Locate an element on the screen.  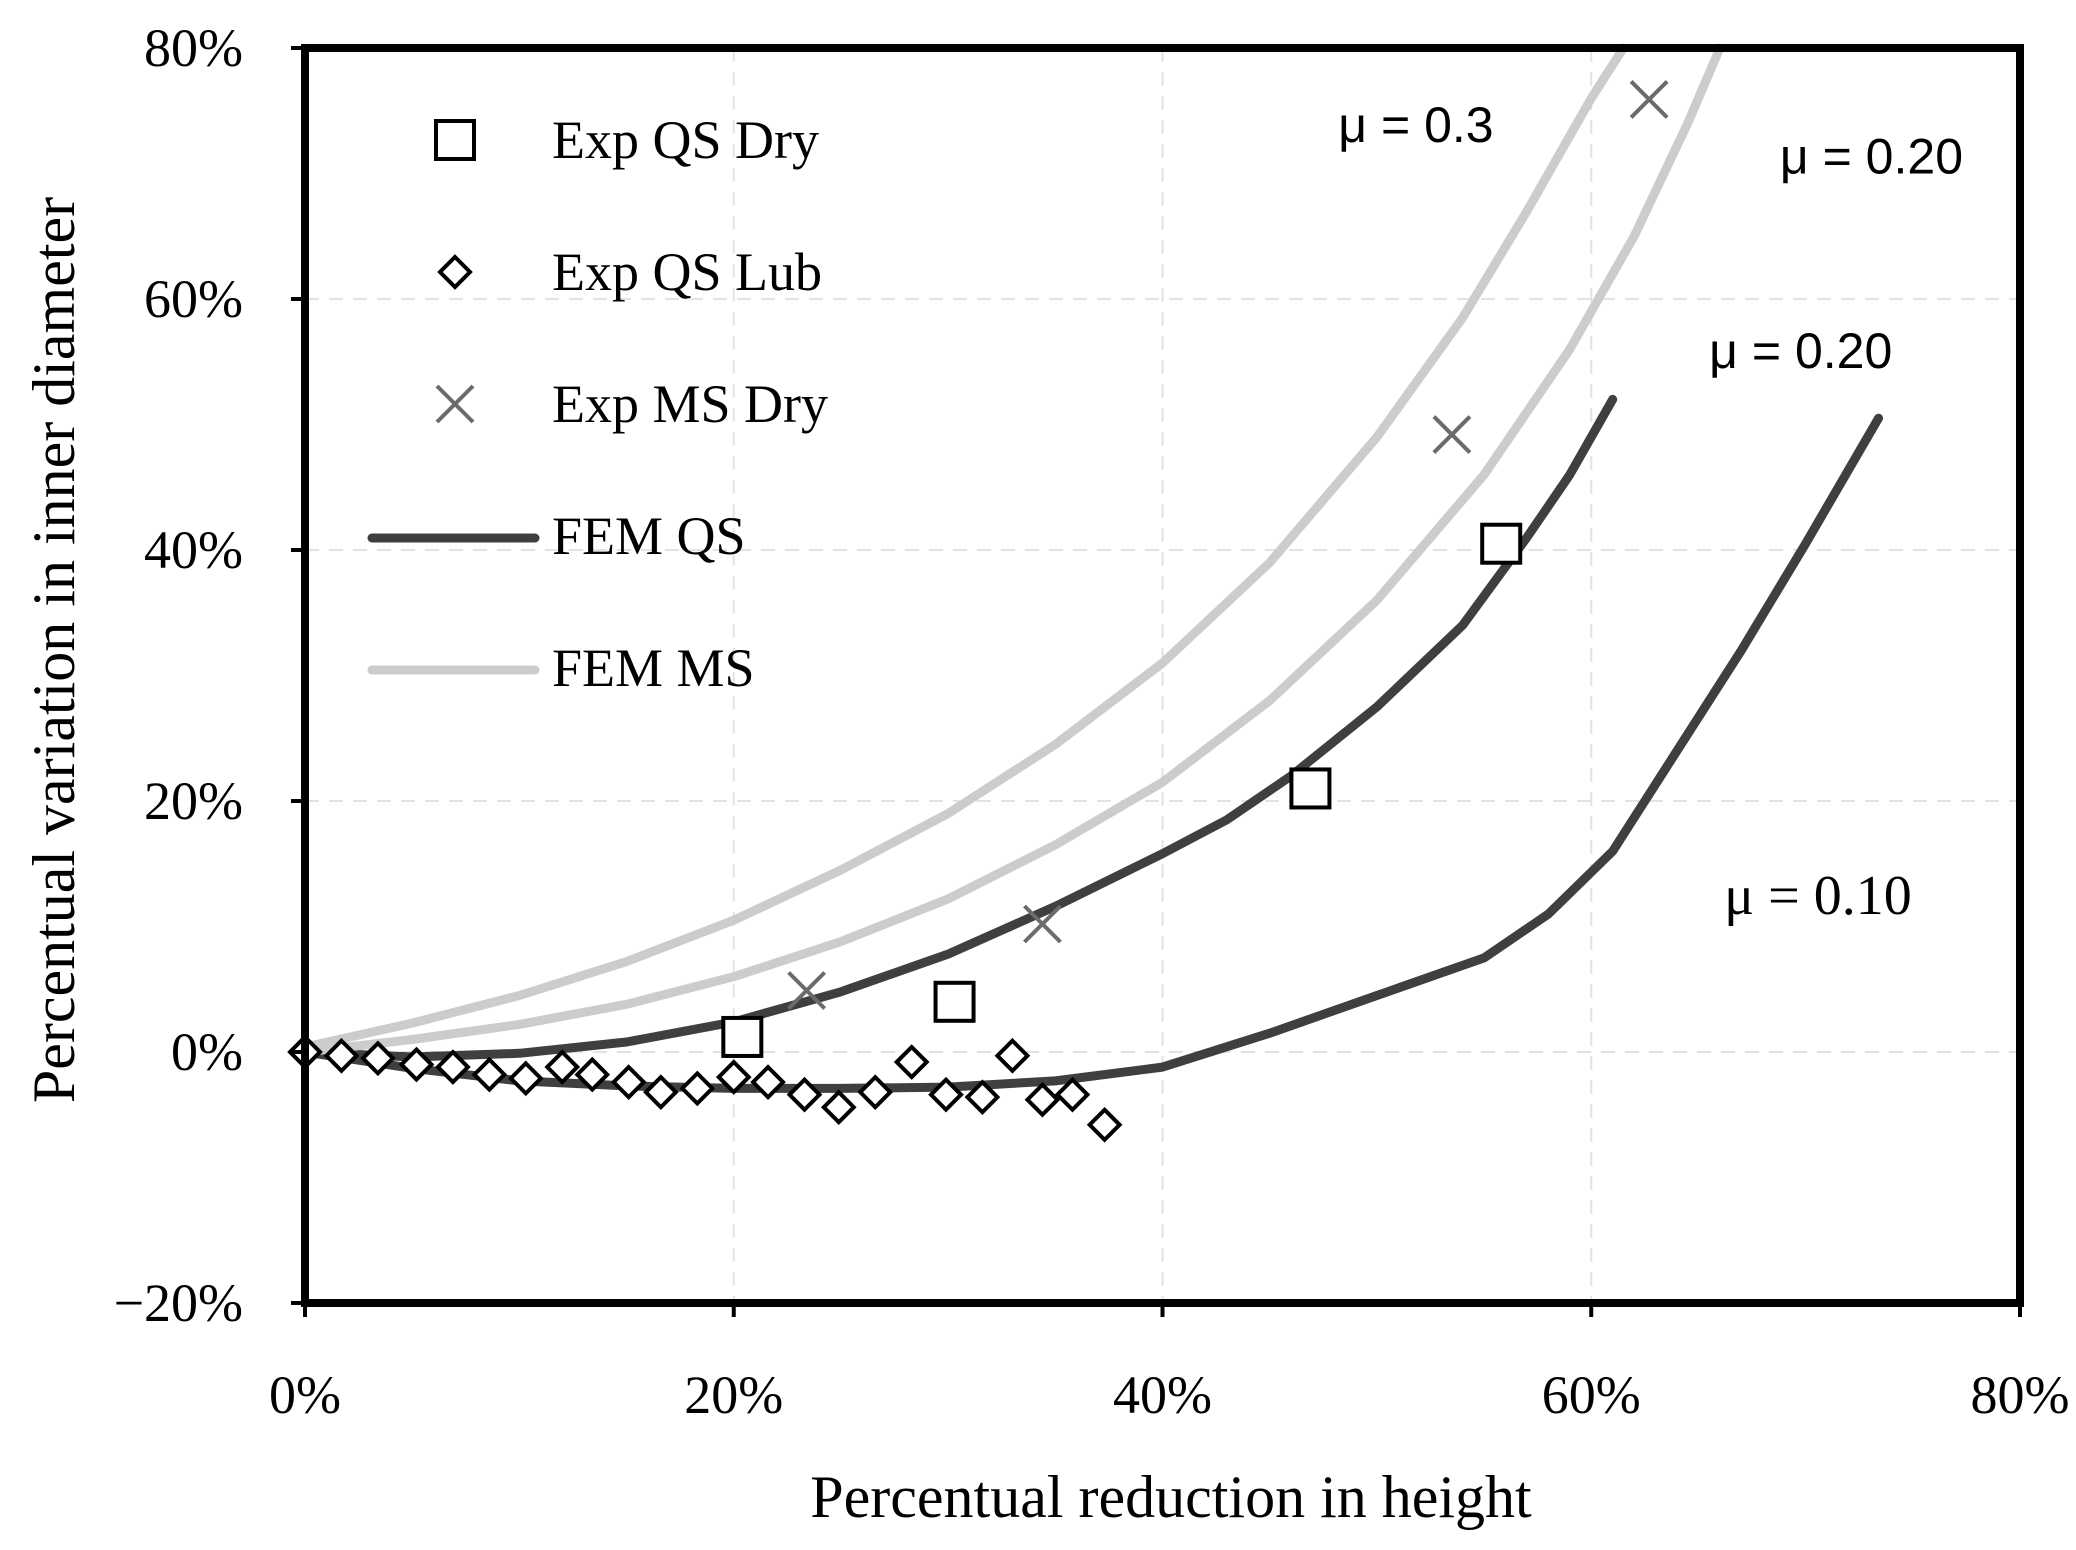
x-tick-label: 20% is located at coordinates (733, 1395).